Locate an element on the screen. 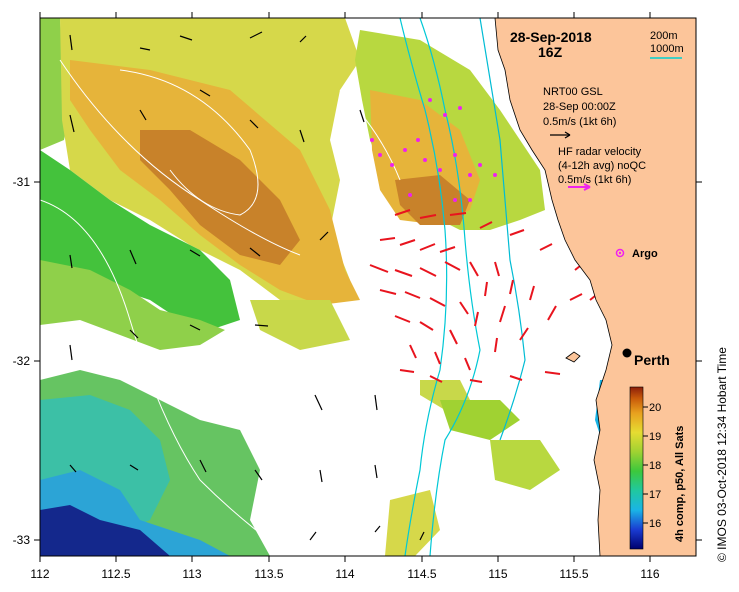  map-date: 28-Sep-2018 is located at coordinates (551, 37).